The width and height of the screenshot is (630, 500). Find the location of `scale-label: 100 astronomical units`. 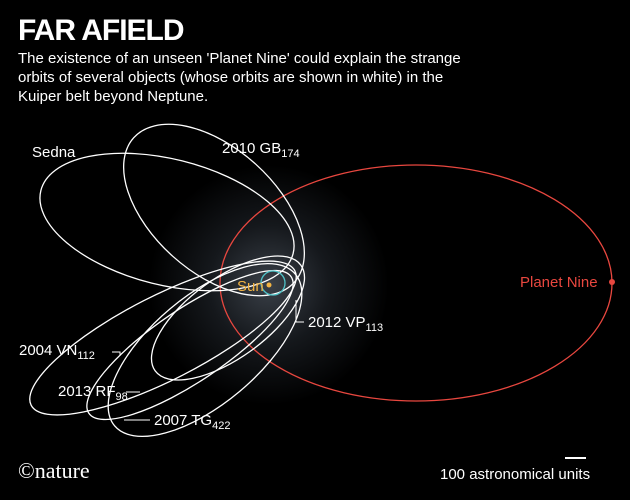

scale-label: 100 astronomical units is located at coordinates (515, 474).